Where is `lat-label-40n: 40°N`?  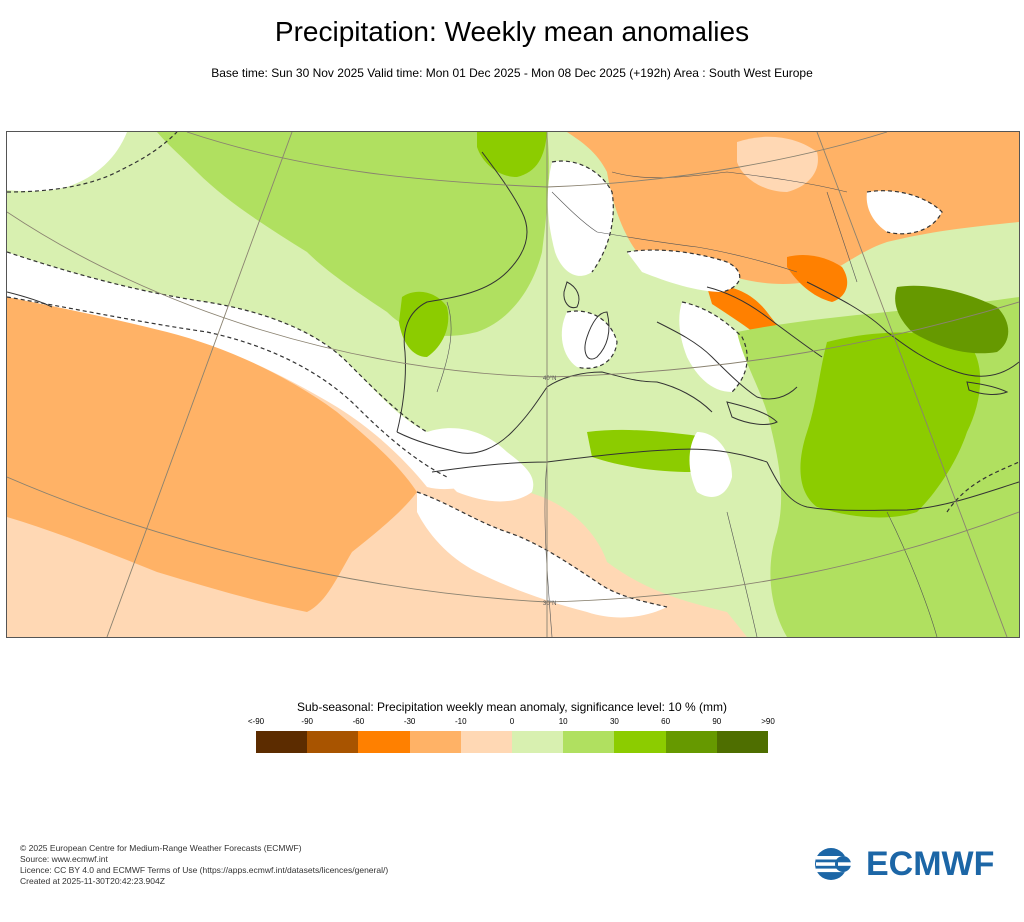
lat-label-40n: 40°N is located at coordinates (549, 379).